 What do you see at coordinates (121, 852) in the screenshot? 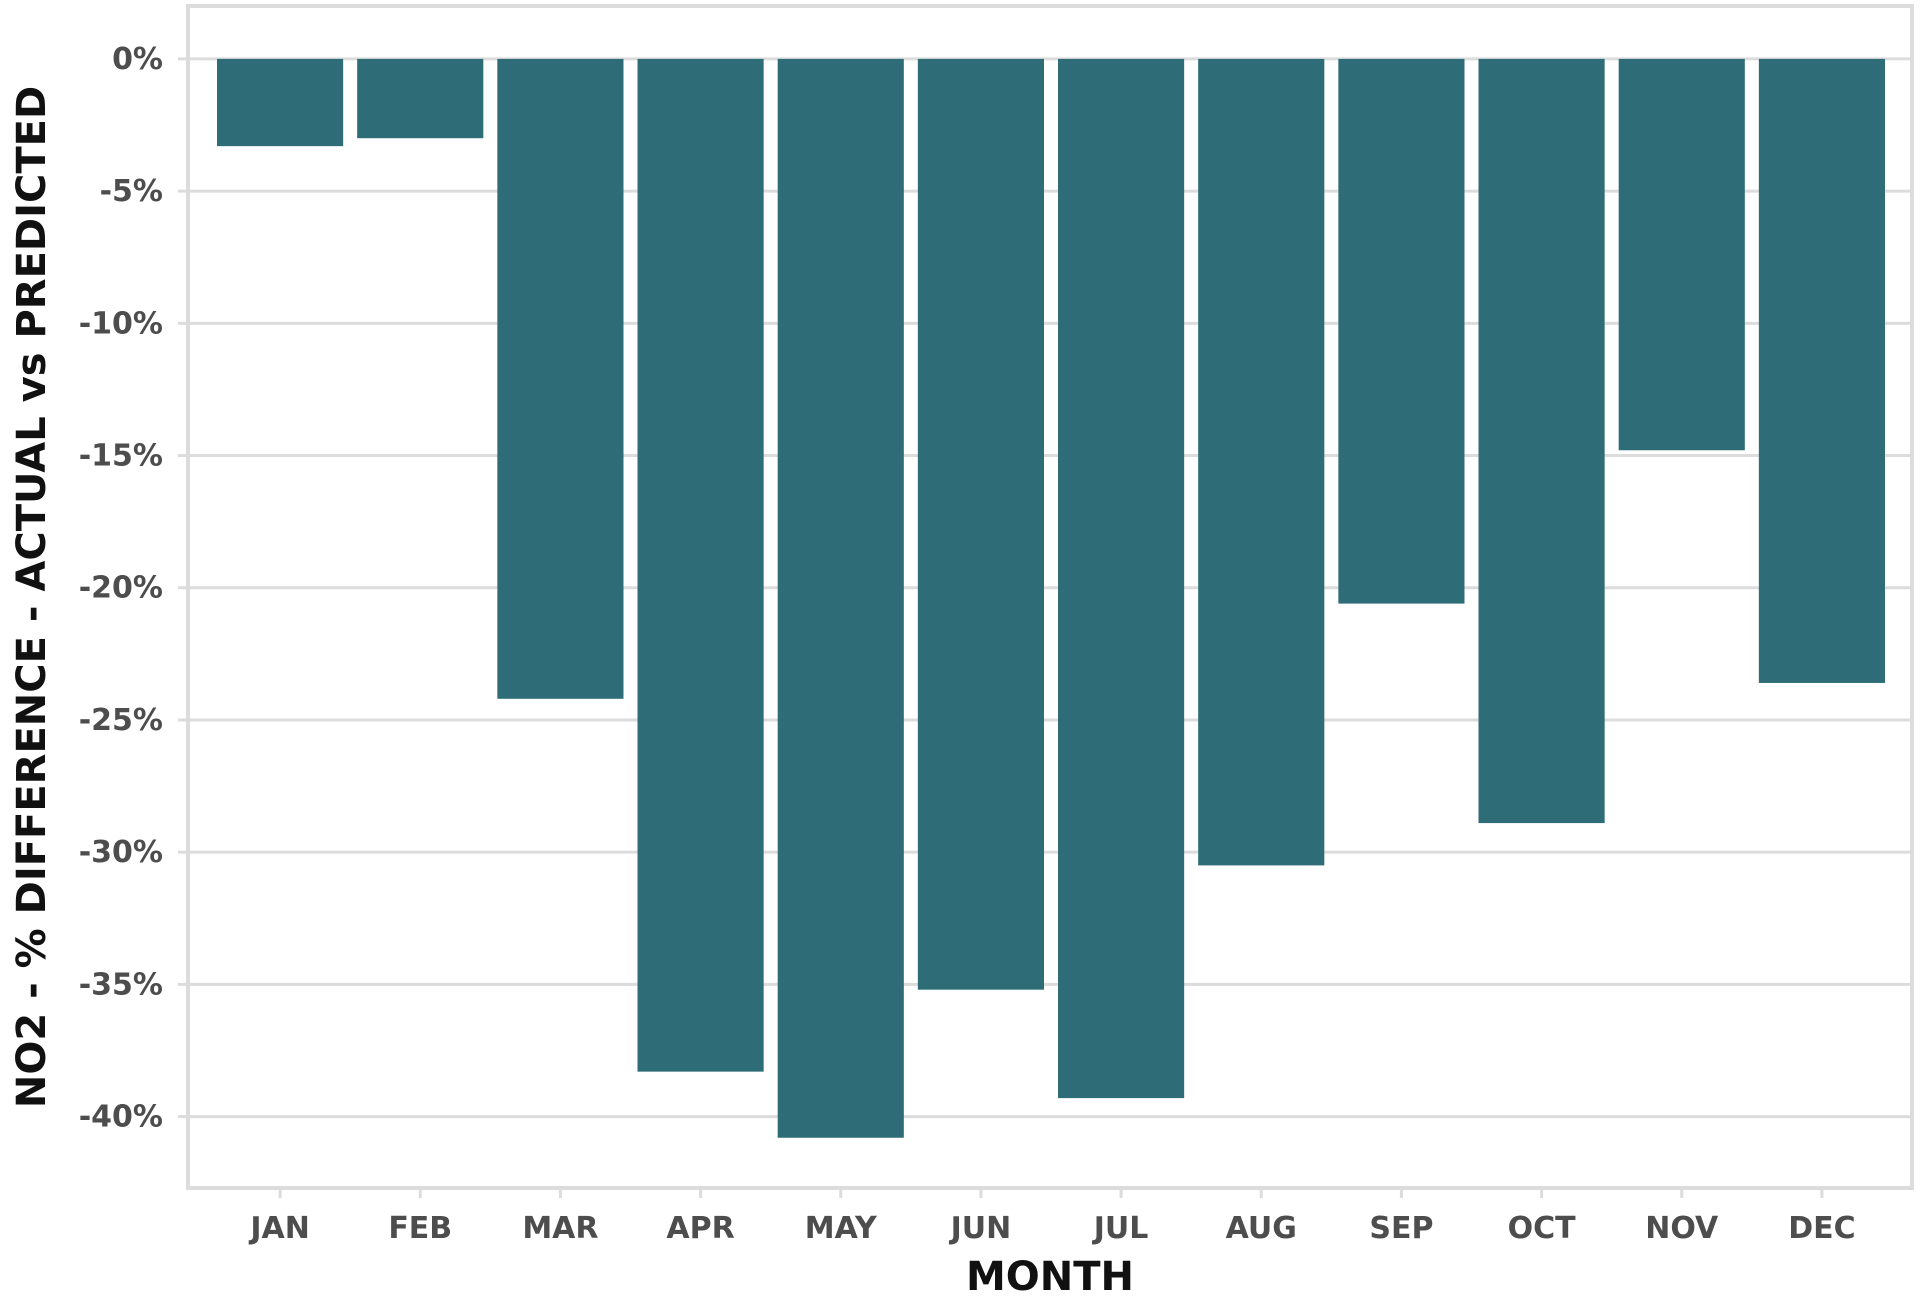
I see `y-tick-label: -30%` at bounding box center [121, 852].